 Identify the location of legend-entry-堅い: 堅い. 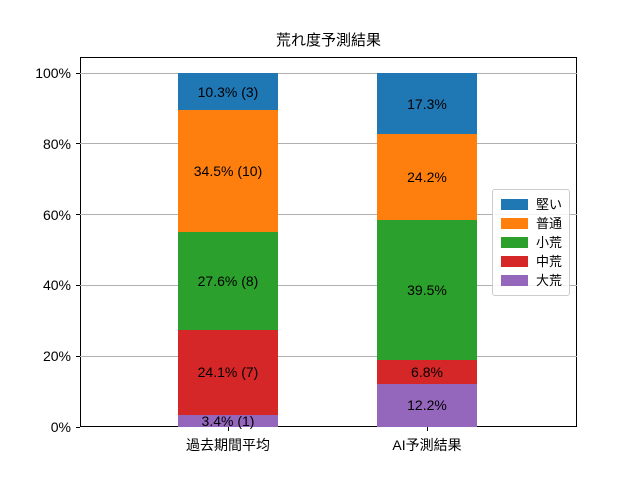
(535, 204).